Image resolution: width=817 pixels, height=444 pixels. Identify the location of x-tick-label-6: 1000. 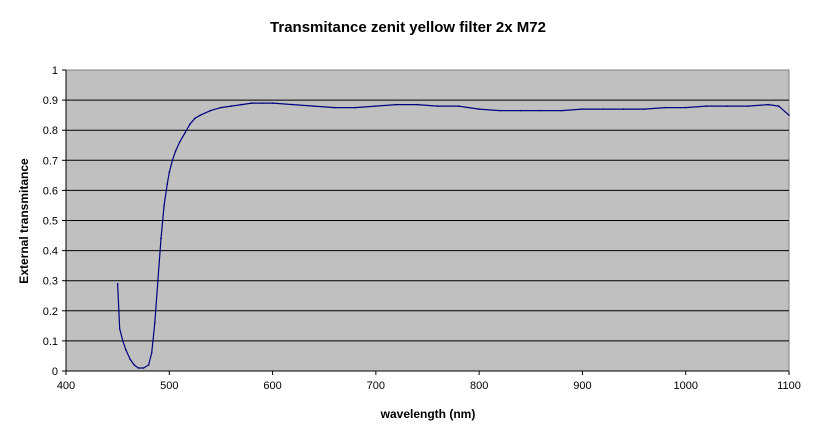
(685, 386).